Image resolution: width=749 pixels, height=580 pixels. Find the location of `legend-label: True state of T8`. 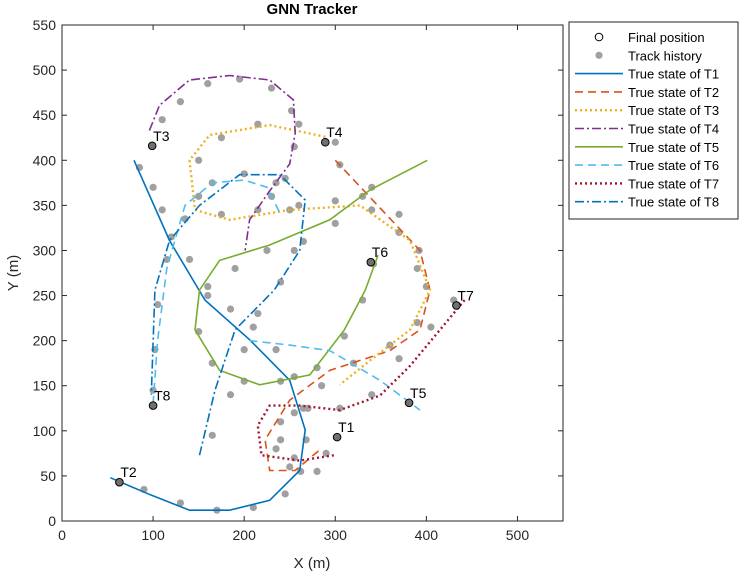

legend-label: True state of T8 is located at coordinates (673, 202).